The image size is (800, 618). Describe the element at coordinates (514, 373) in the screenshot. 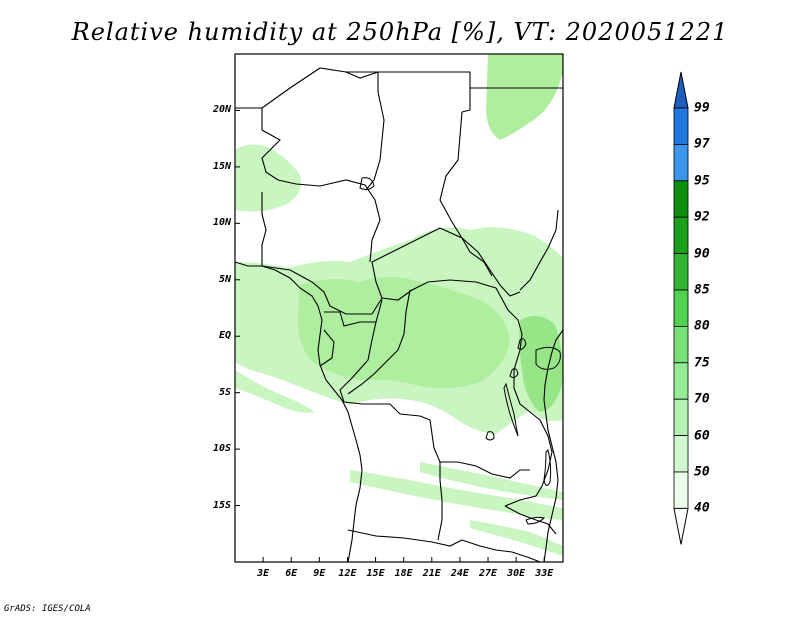

I see `lake-kivu` at that location.